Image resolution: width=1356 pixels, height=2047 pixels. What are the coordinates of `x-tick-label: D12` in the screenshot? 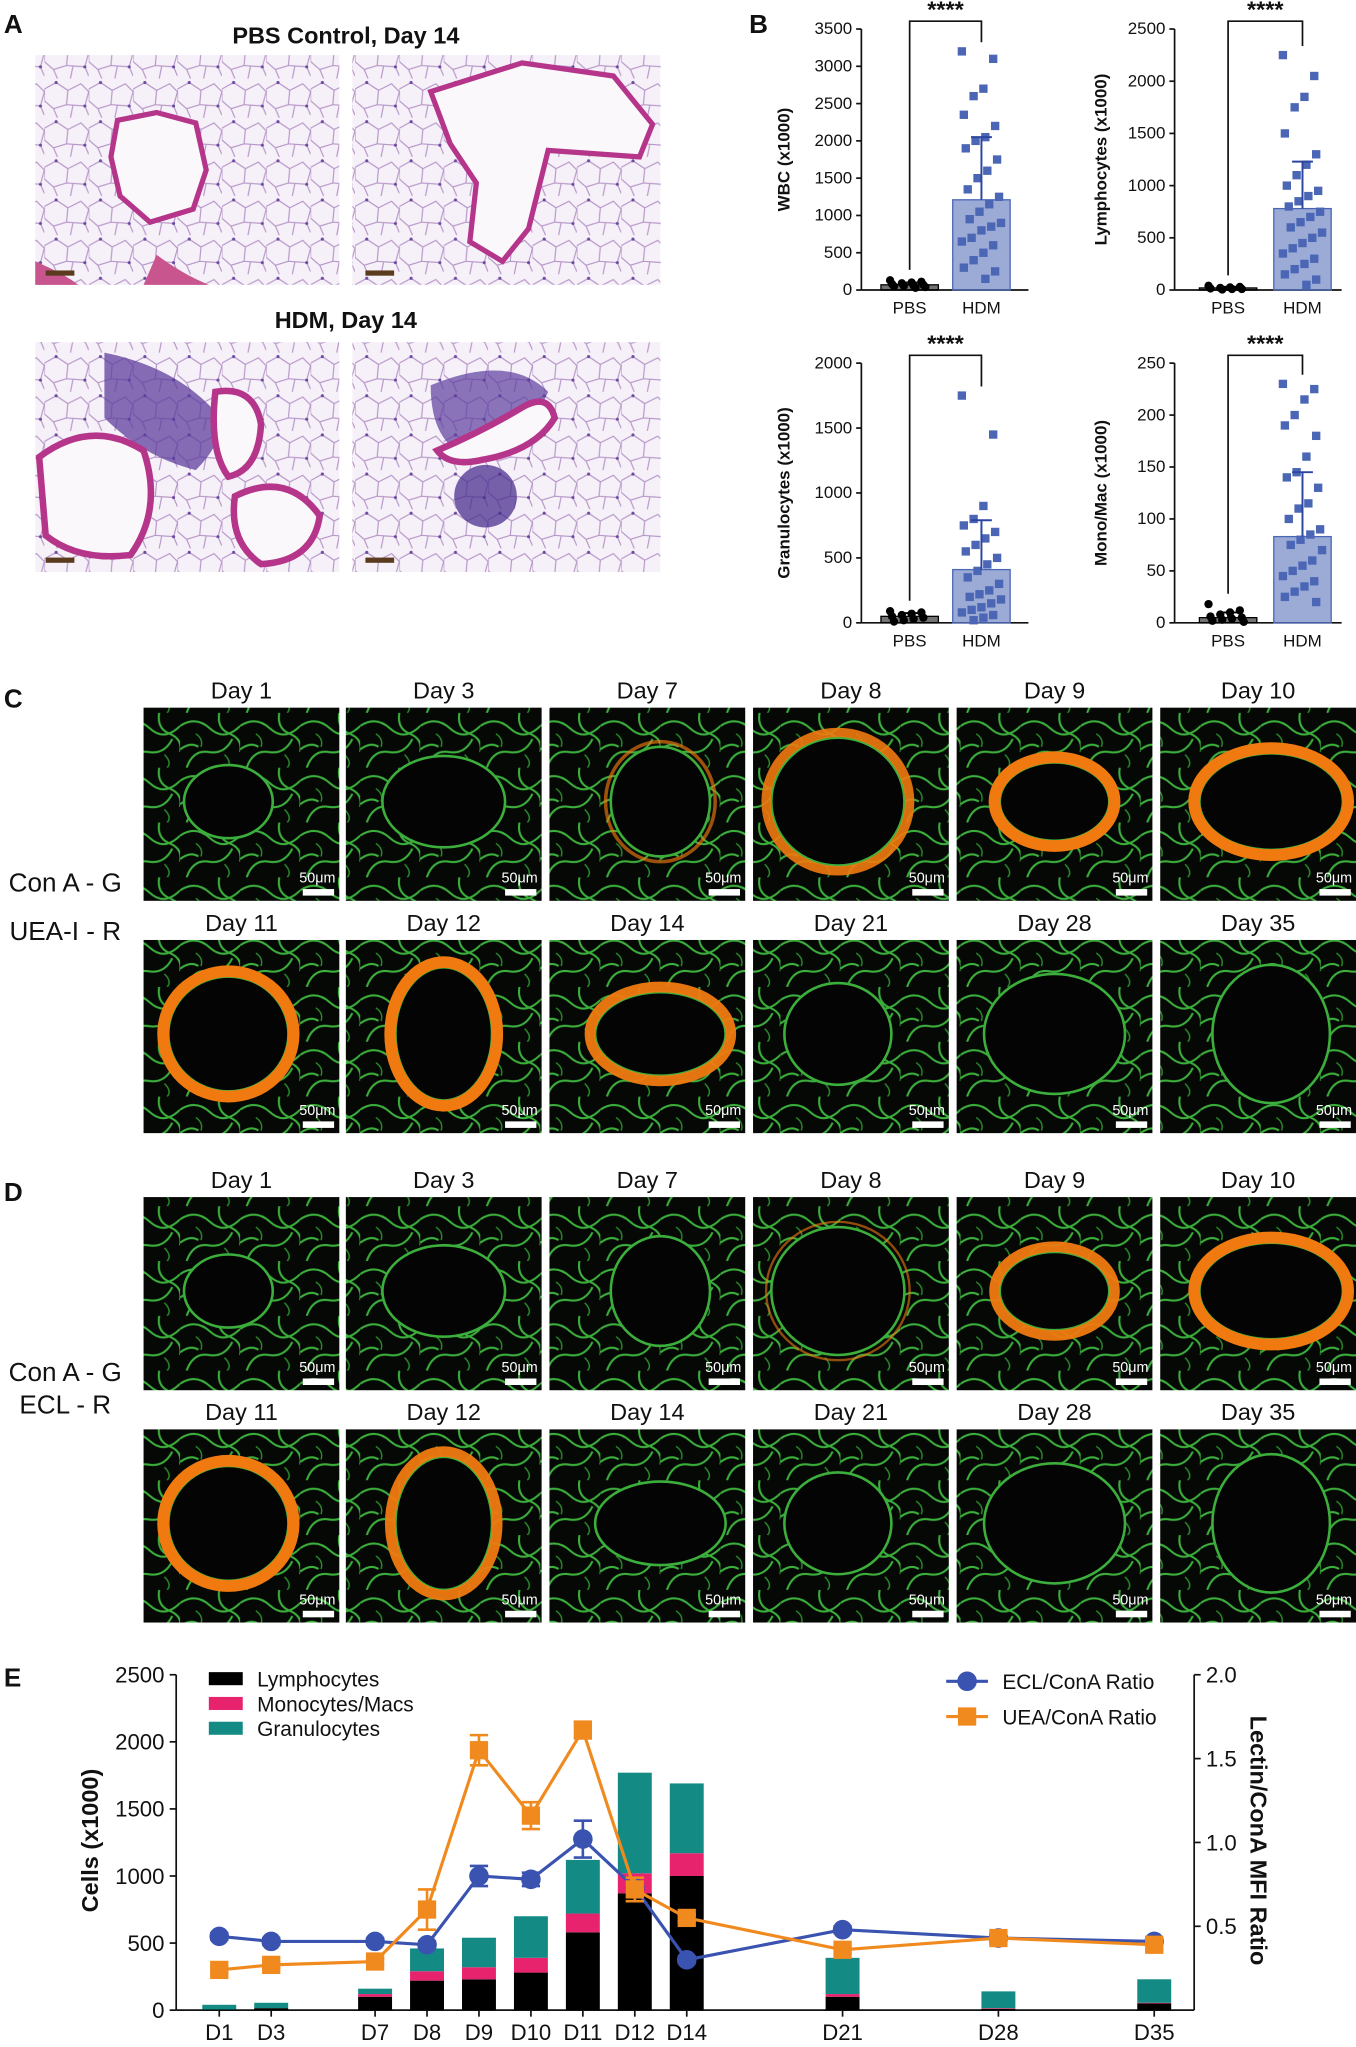 It's located at (634, 2032).